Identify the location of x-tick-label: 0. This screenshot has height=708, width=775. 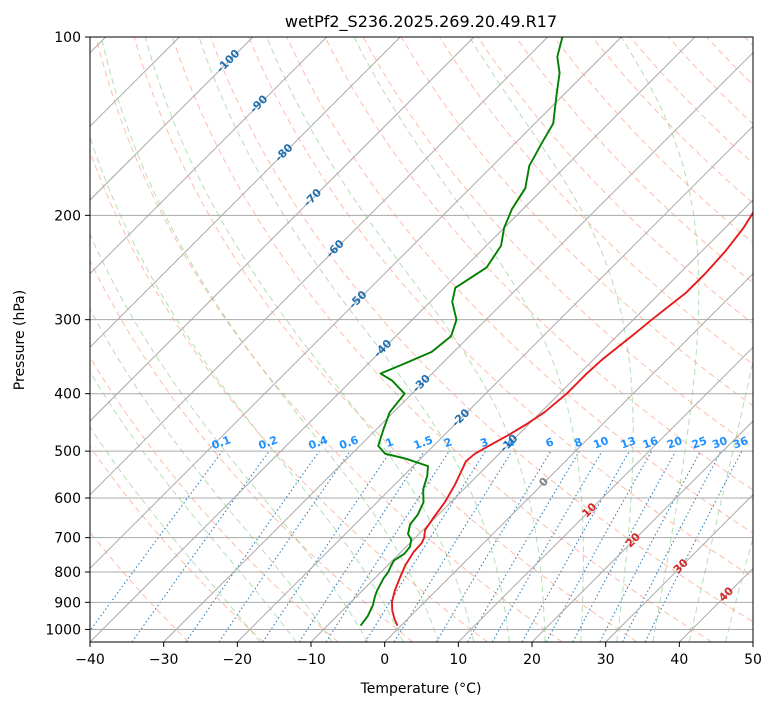
(384, 660).